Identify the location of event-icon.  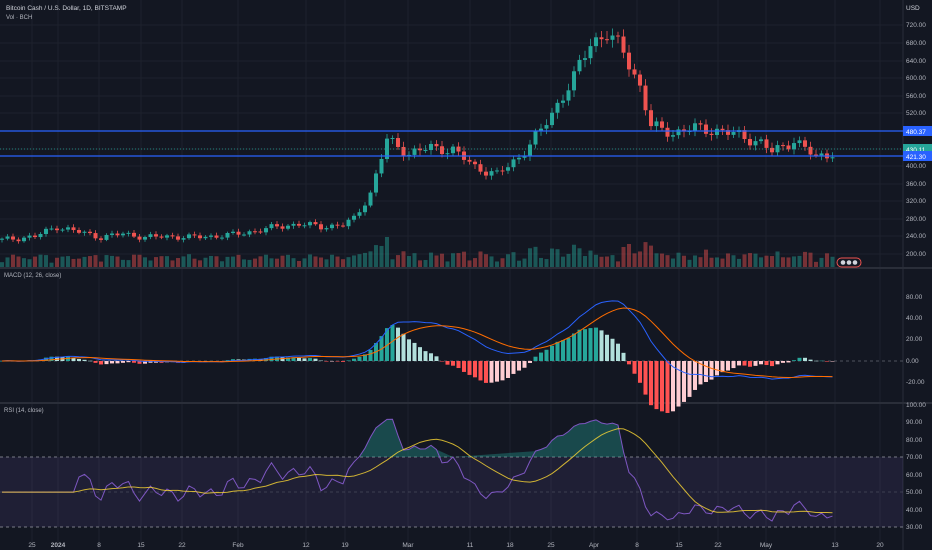
(849, 262).